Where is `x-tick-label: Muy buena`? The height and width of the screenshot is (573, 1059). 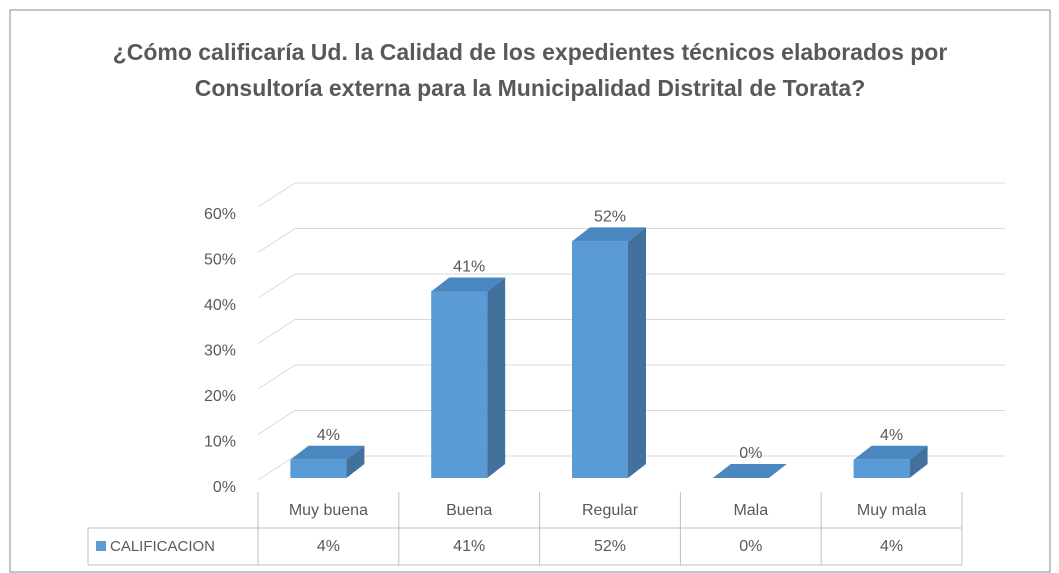
x-tick-label: Muy buena is located at coordinates (328, 510).